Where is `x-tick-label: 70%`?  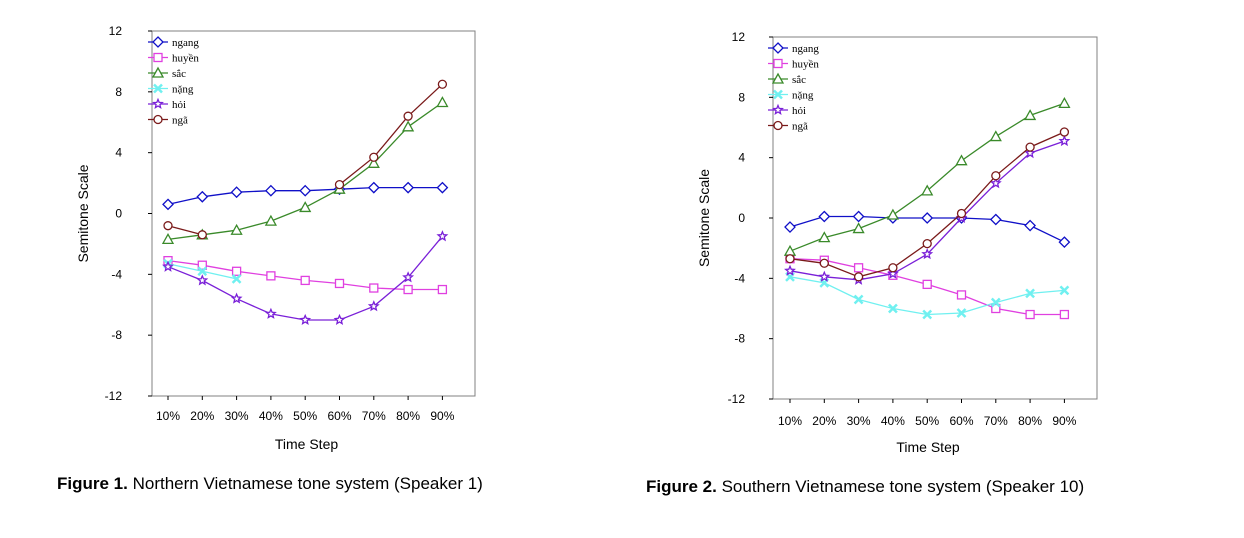
x-tick-label: 70% is located at coordinates (374, 416).